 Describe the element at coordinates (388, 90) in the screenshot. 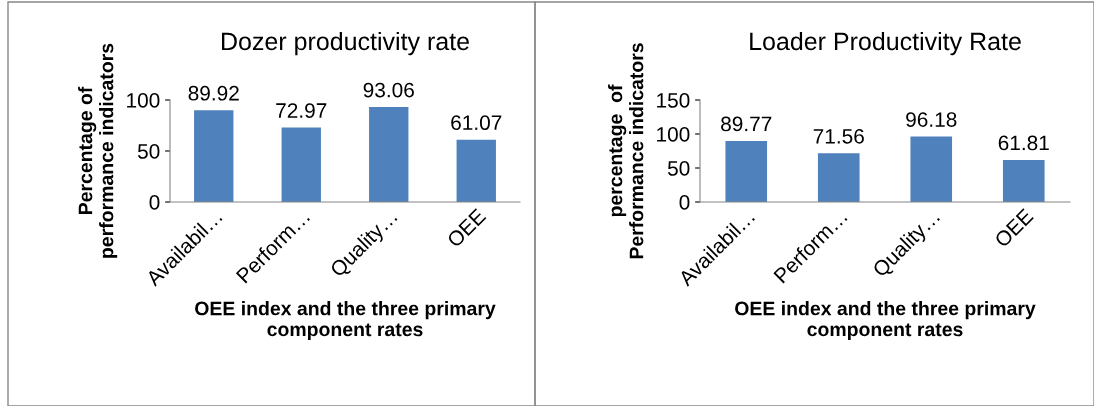

I see `data-label: 93.06` at that location.